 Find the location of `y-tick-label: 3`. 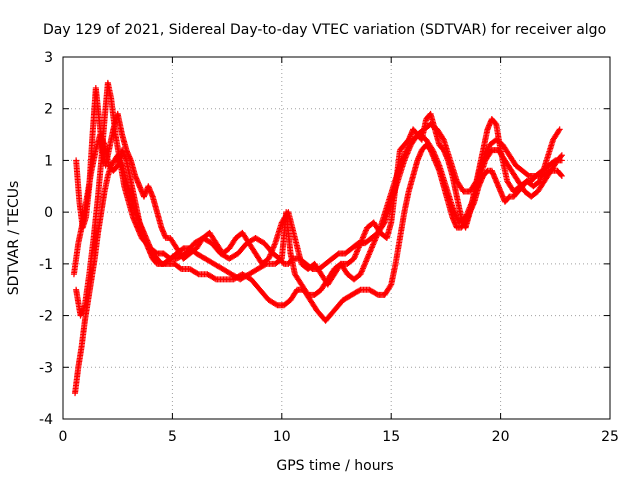

y-tick-label: 3 is located at coordinates (48, 58).